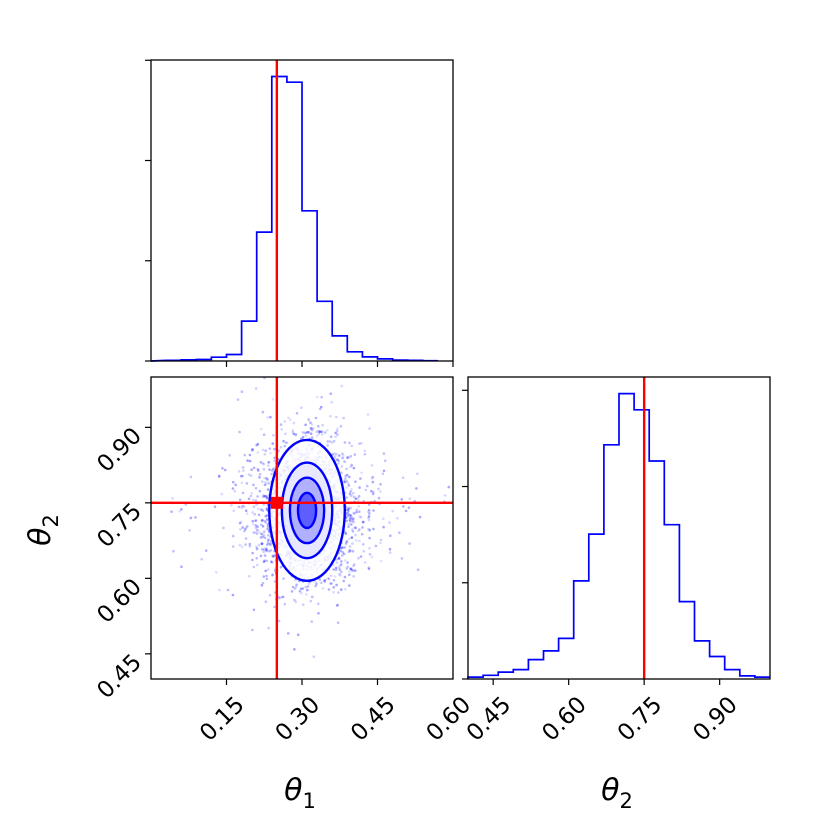  I want to click on theta1-axis-label: θ1, so click(300, 793).